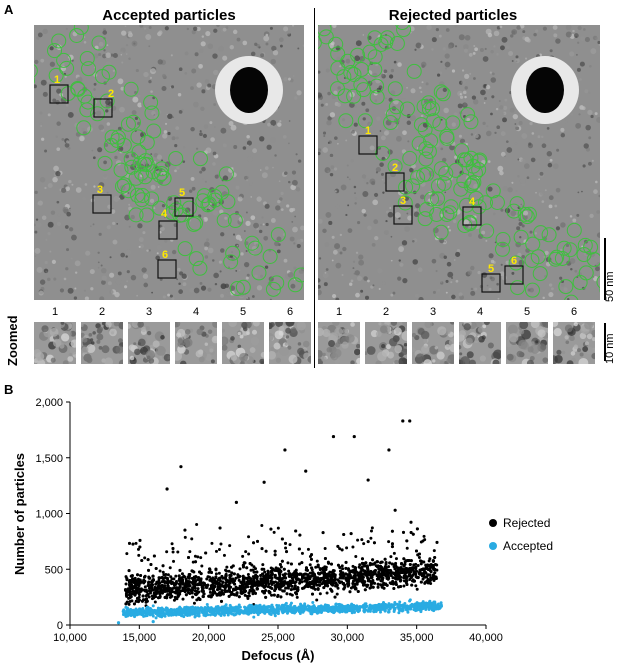  What do you see at coordinates (102, 343) in the screenshot?
I see `accepted-zoom-tile` at bounding box center [102, 343].